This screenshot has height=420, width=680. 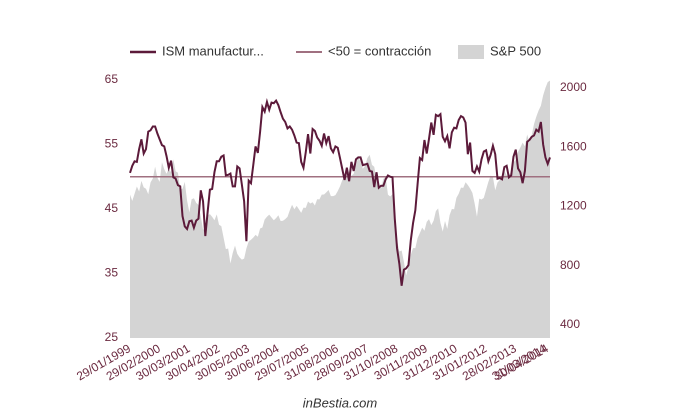 What do you see at coordinates (112, 144) in the screenshot?
I see `y-tick-label: 55` at bounding box center [112, 144].